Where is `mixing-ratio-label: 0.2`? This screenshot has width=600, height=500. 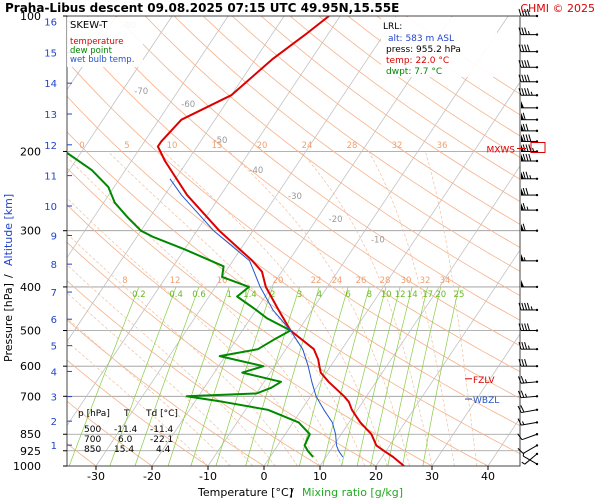 mixing-ratio-label: 0.2 is located at coordinates (139, 295).